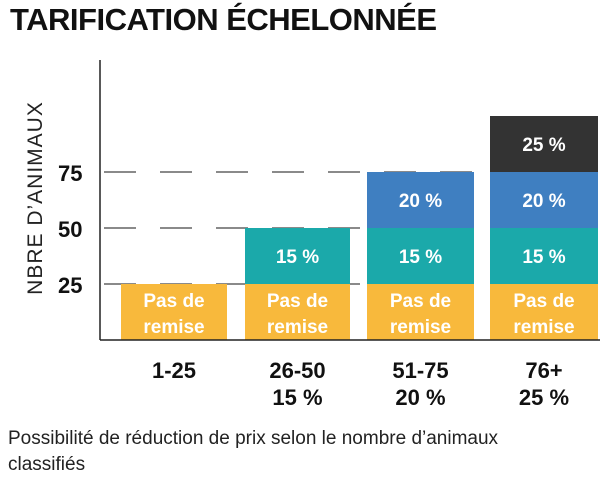 This screenshot has height=485, width=600. What do you see at coordinates (297, 397) in the screenshot?
I see `x-tick-sublabel: 15 %` at bounding box center [297, 397].